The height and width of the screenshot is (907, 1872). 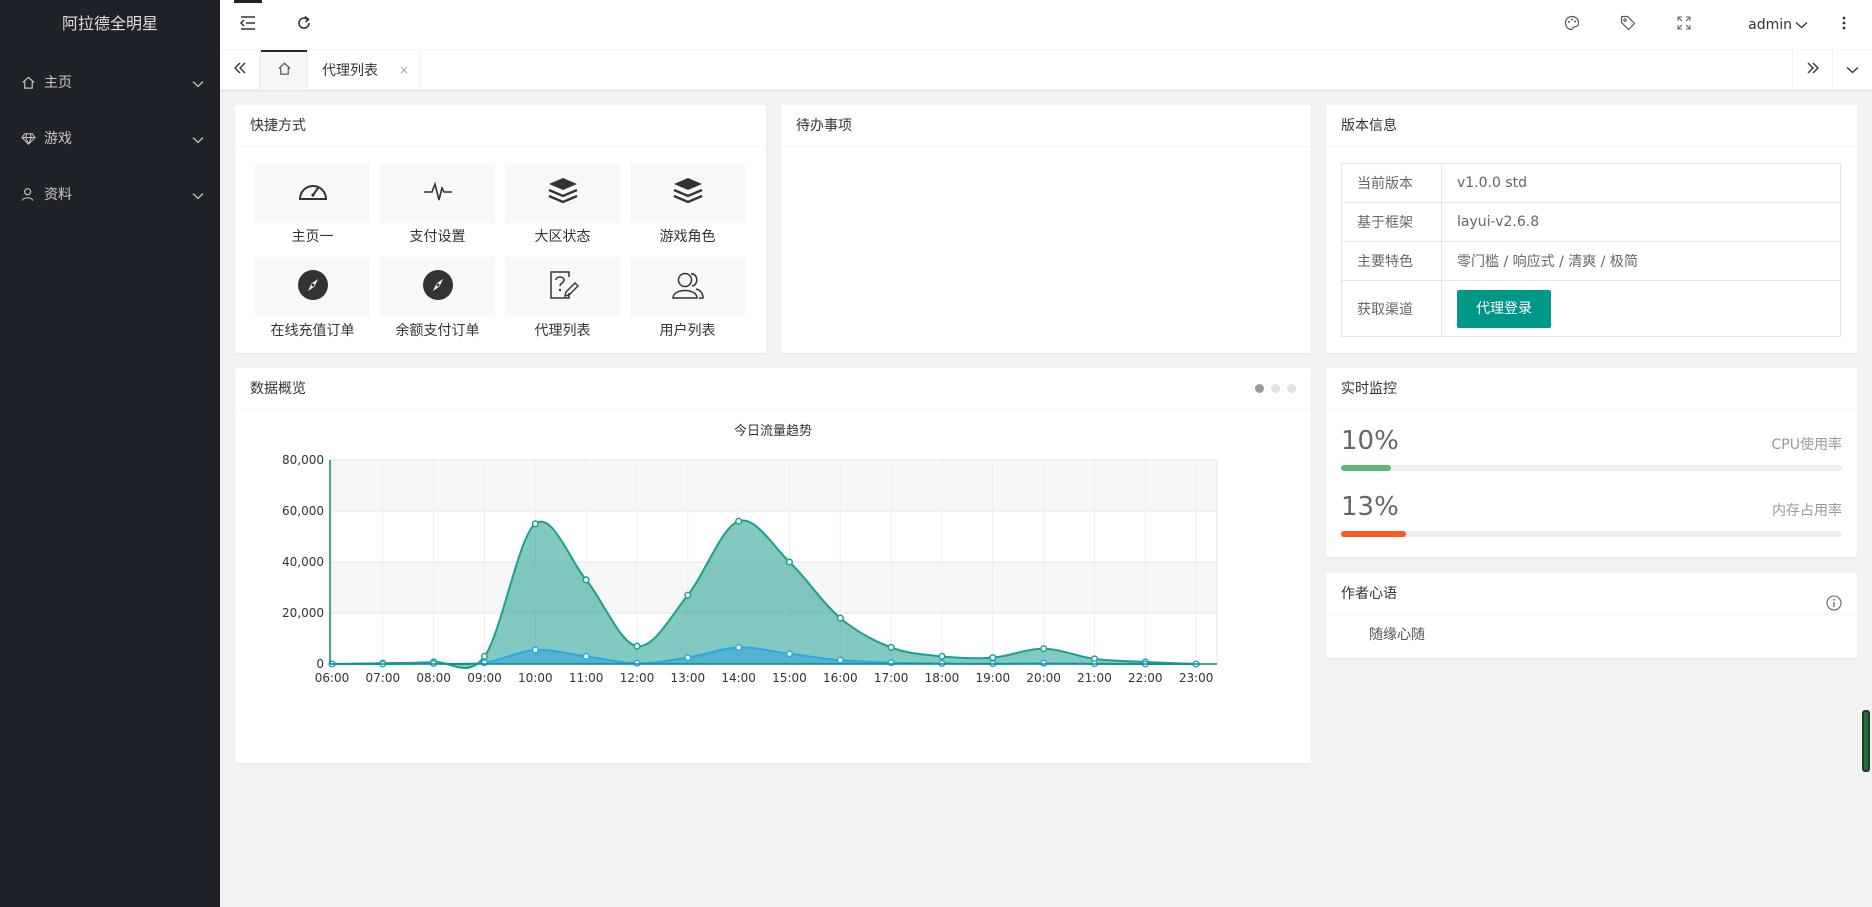 What do you see at coordinates (1684, 25) in the screenshot?
I see `fullscreen-button` at bounding box center [1684, 25].